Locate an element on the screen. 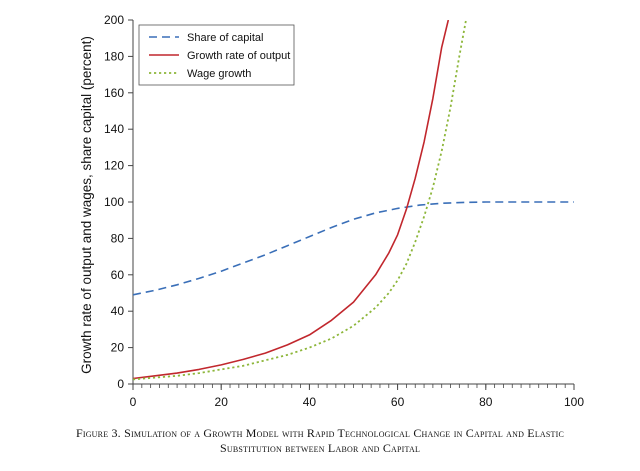  x-axis: 0 20 40 60 80 100 is located at coordinates (357, 396).